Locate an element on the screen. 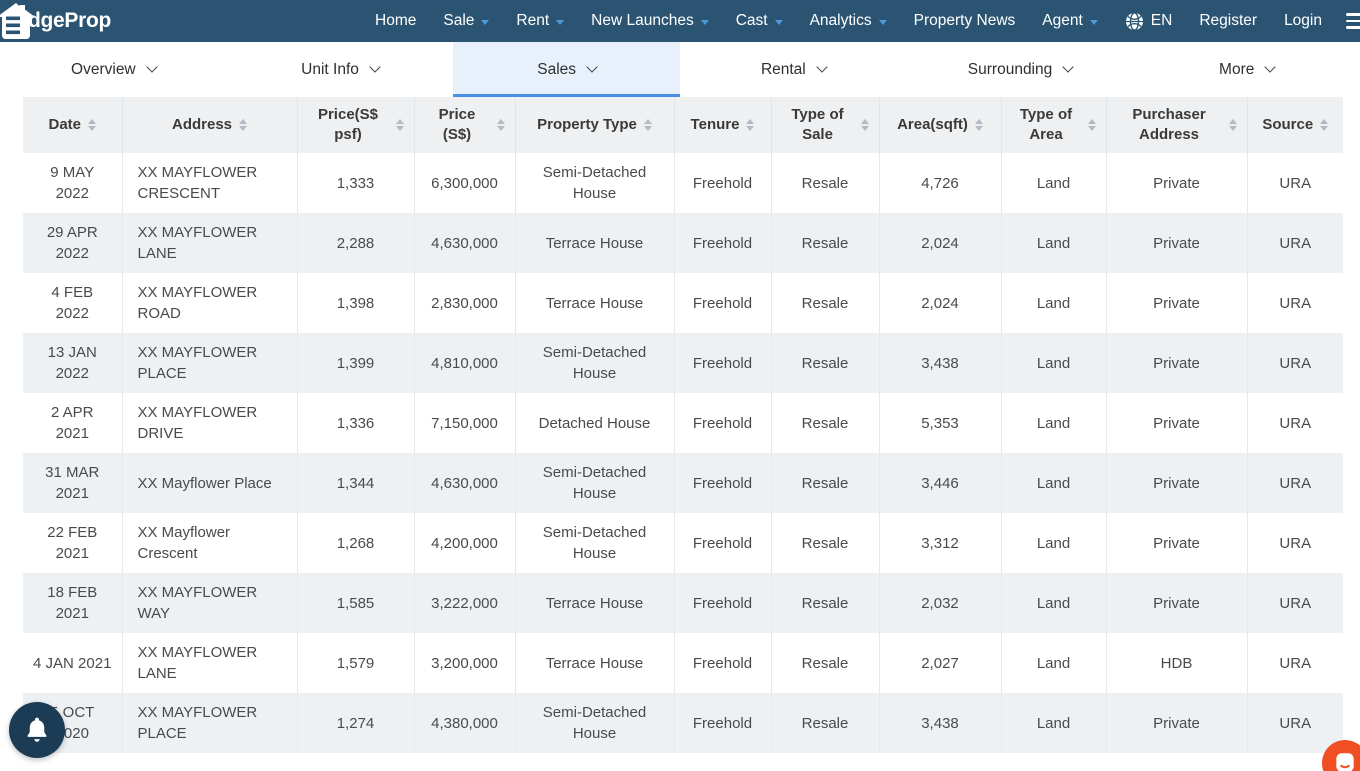  login-link: Login is located at coordinates (1303, 20).